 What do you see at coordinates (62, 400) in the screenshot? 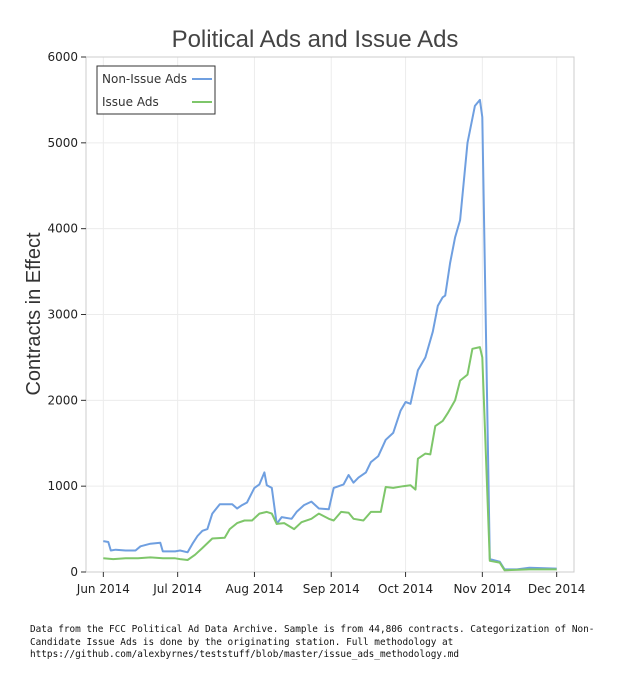
I see `y-tick-label: 2000` at bounding box center [62, 400].